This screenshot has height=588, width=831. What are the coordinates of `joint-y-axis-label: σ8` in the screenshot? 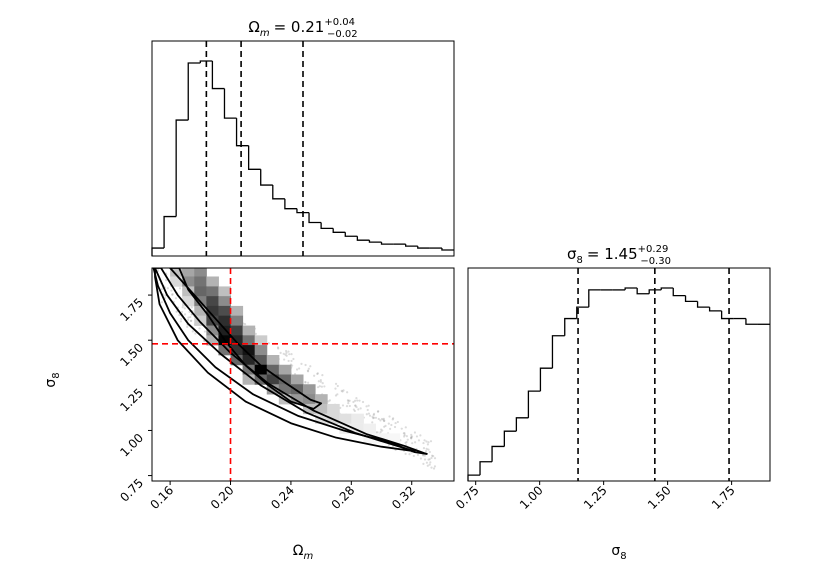 It's located at (52, 379).